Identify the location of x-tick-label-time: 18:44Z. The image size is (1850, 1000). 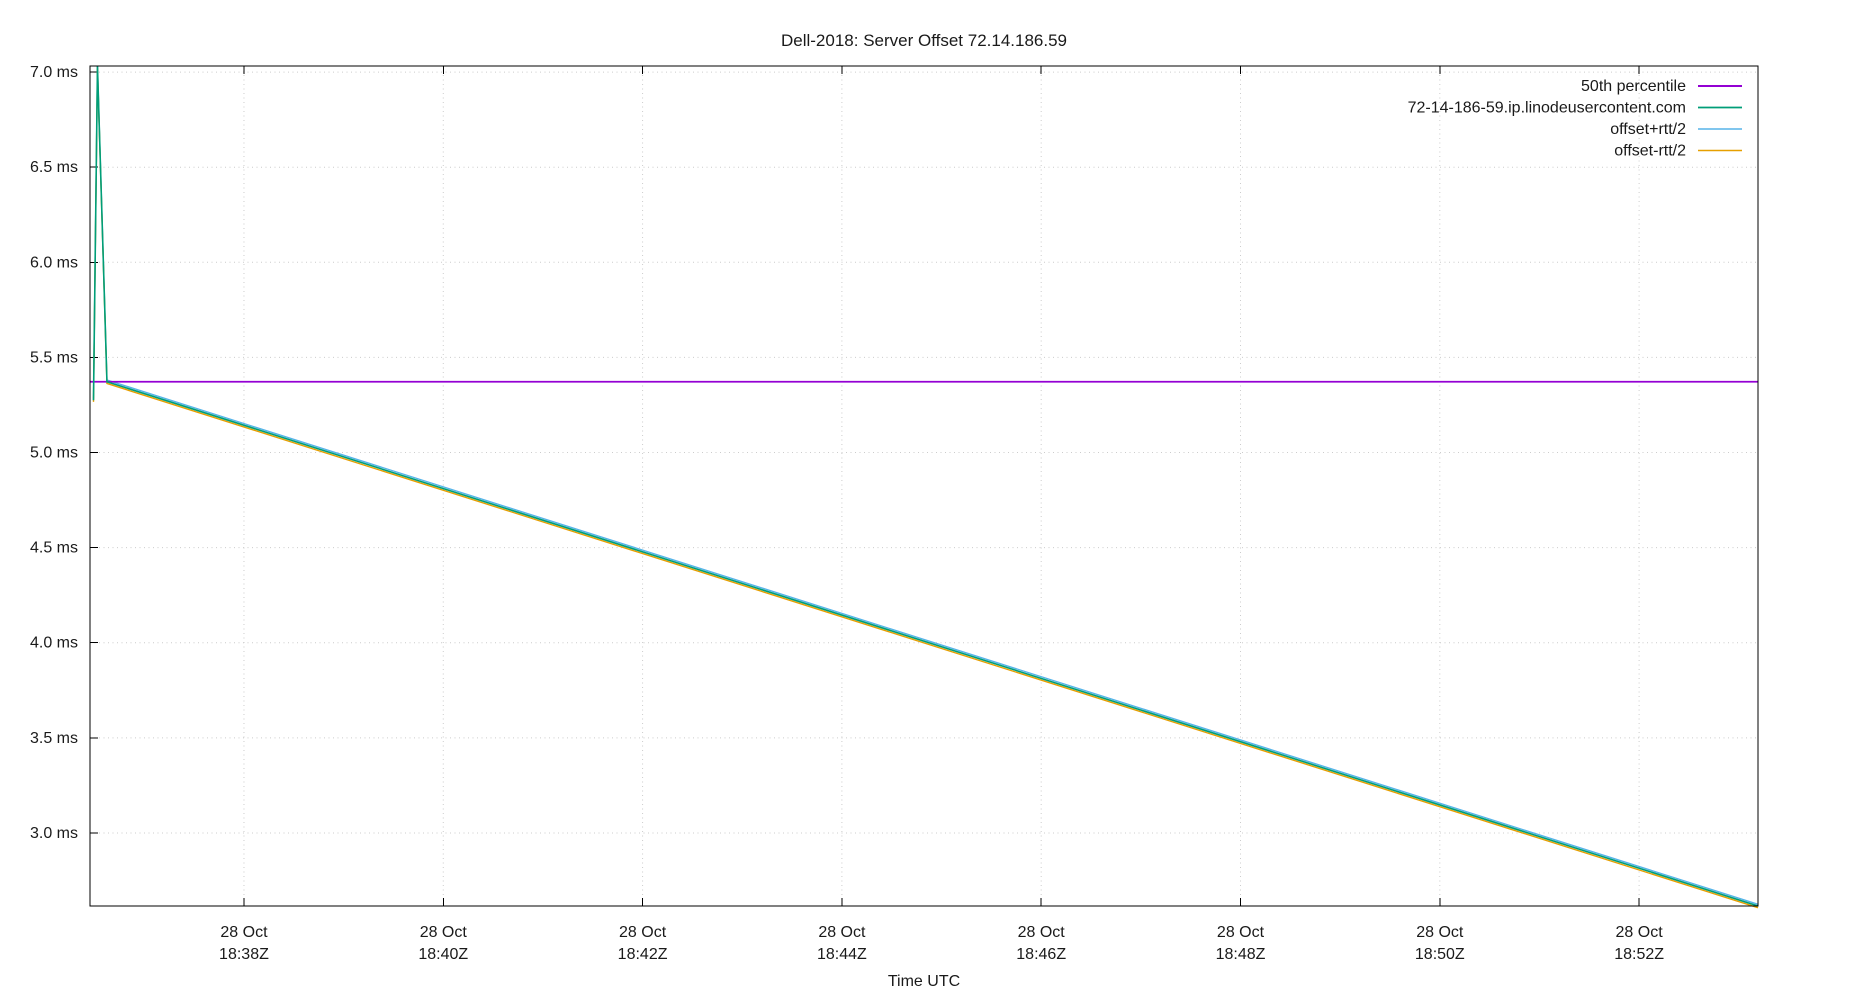
(842, 954).